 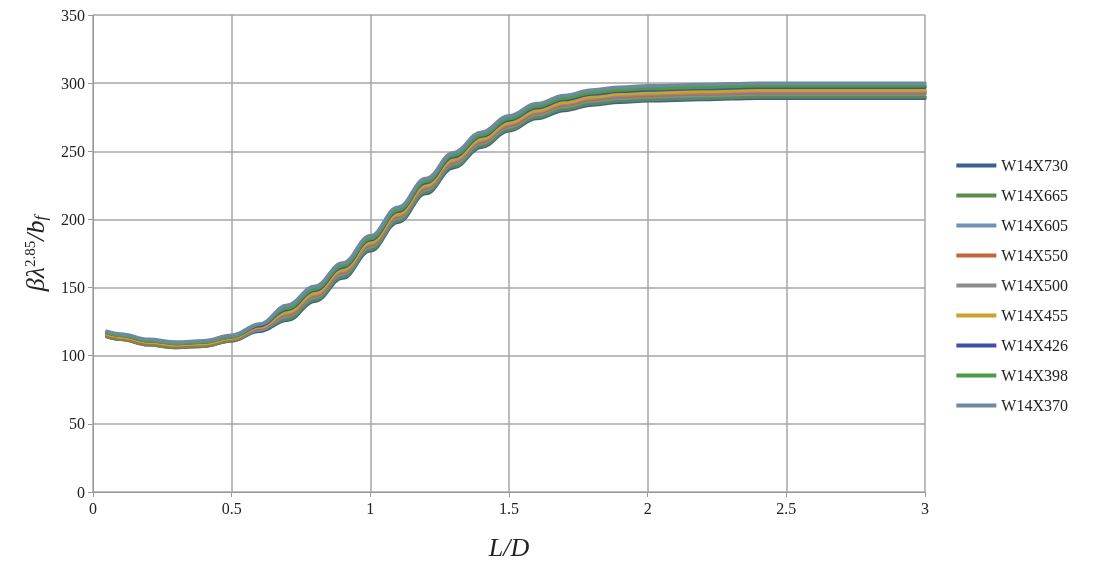 I want to click on y-tick-label: 150, so click(x=73, y=288).